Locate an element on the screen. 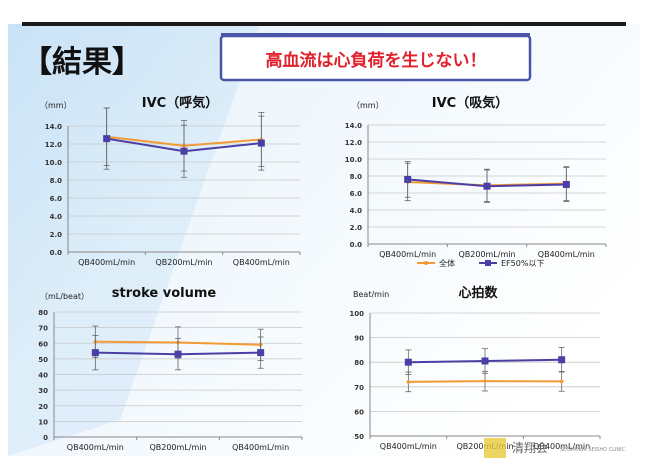 Image resolution: width=648 pixels, height=464 pixels. legend-label: 全体 is located at coordinates (447, 263).